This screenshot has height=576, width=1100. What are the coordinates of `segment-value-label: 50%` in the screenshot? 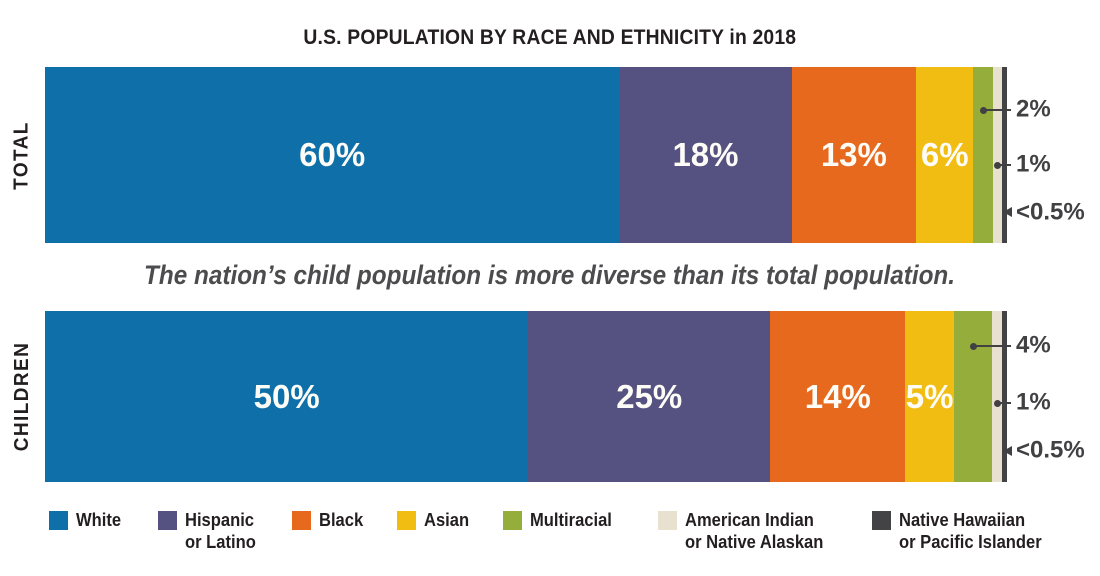 It's located at (286, 396).